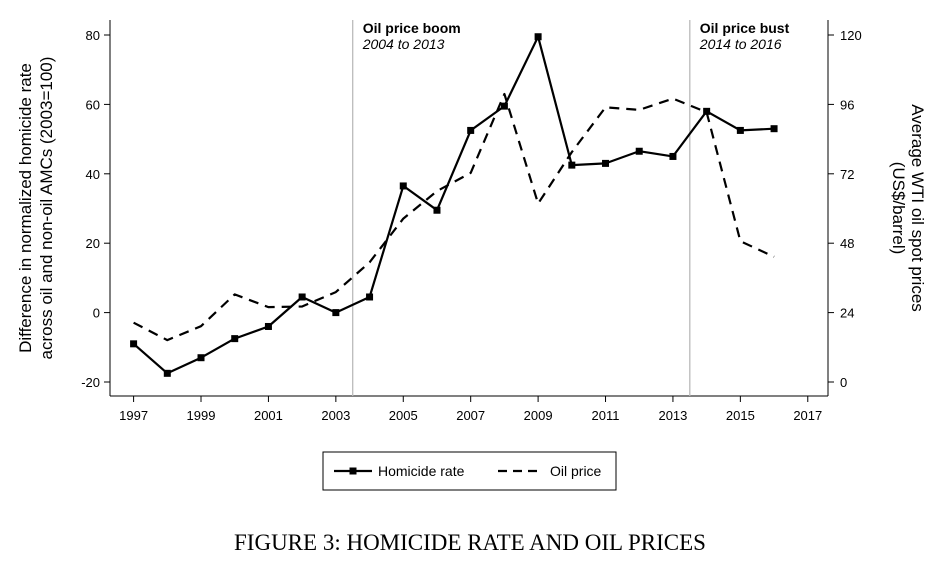 The height and width of the screenshot is (570, 940). Describe the element at coordinates (606, 415) in the screenshot. I see `x-tick-label-7: 2011` at that location.